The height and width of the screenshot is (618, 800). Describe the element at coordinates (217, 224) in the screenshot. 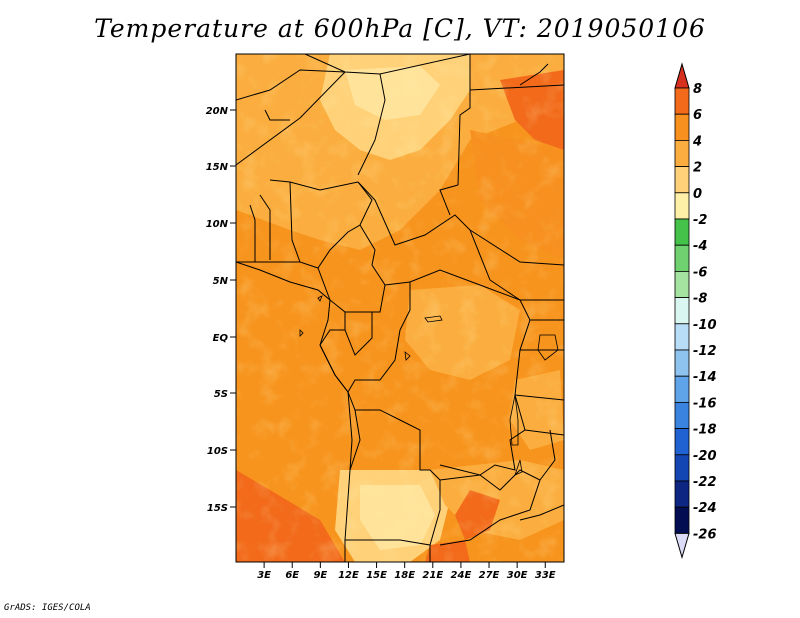

I see `lat-tick-label: 10N` at that location.